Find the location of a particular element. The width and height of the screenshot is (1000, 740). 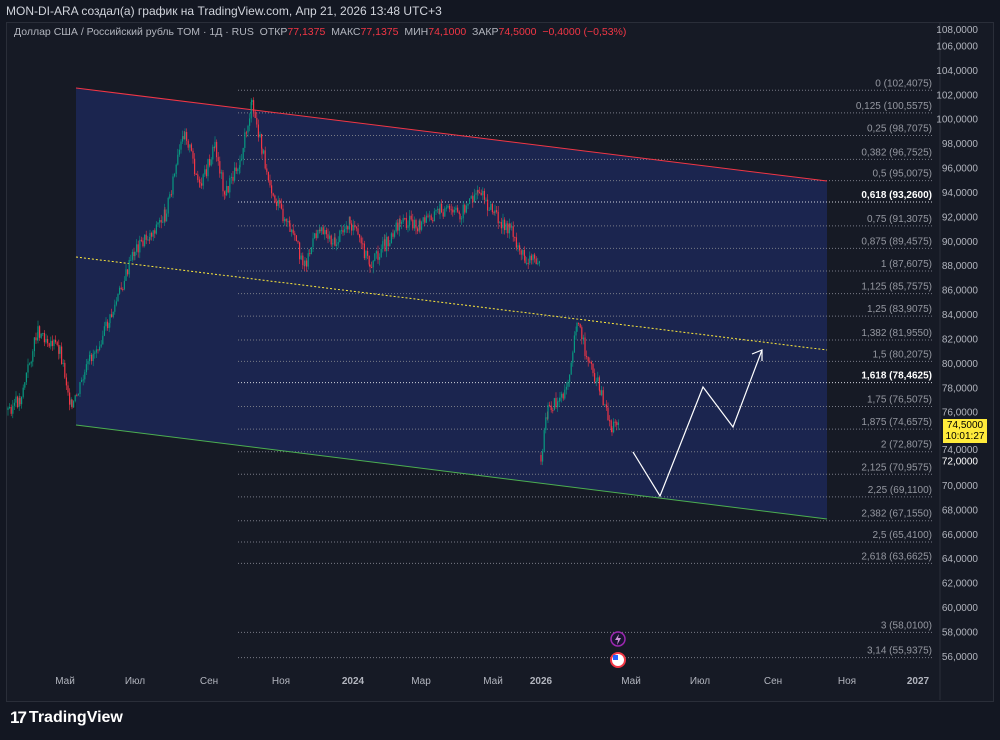

time-axis-label: Мар is located at coordinates (421, 681).